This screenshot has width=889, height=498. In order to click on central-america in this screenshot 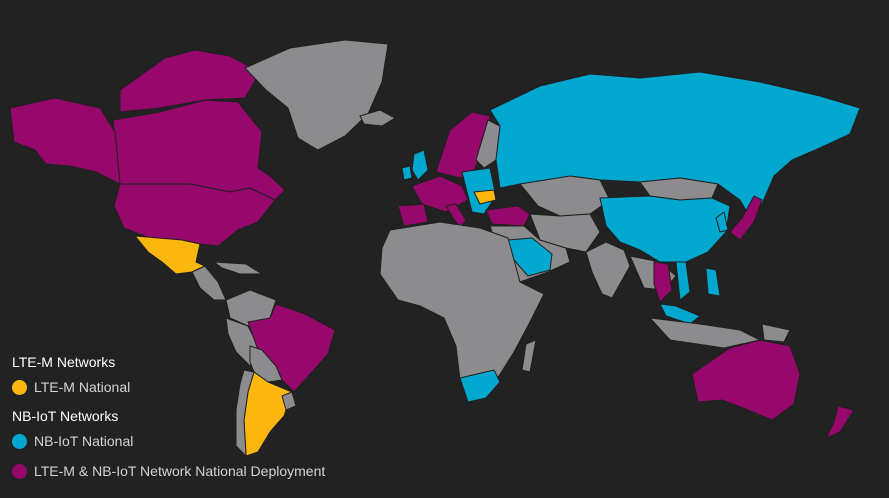, I will do `click(209, 283)`.